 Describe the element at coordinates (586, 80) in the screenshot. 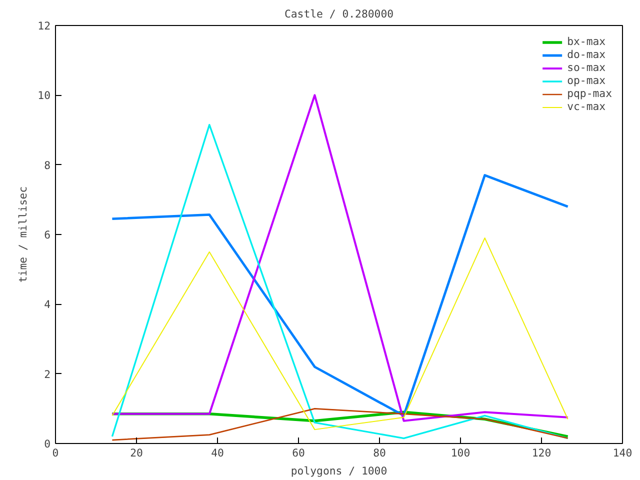

I see `legend-label: op-max` at that location.